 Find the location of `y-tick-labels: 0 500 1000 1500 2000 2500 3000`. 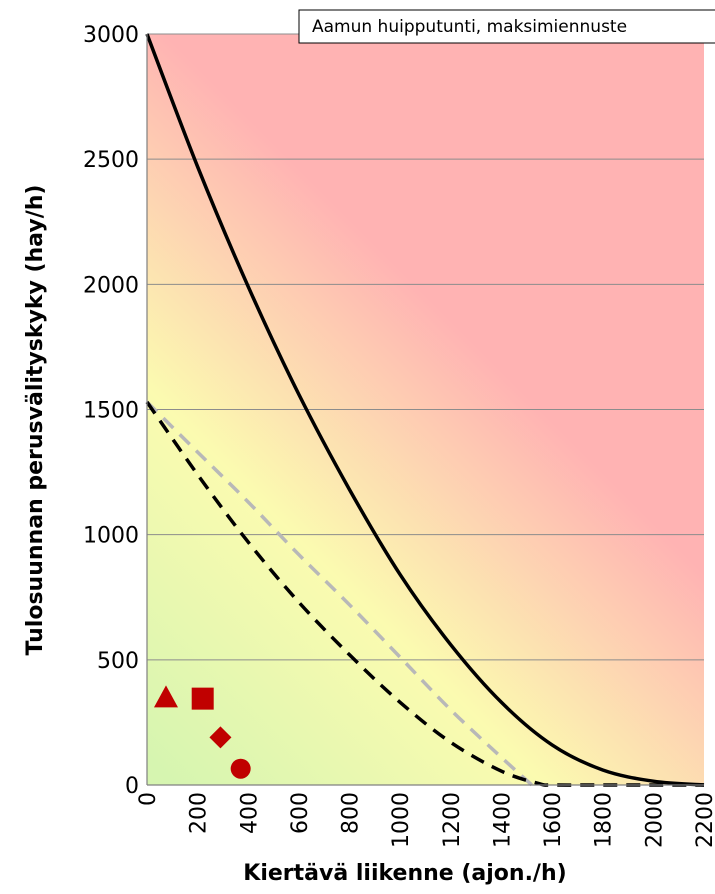

y-tick-labels: 0 500 1000 1500 2000 2500 3000 is located at coordinates (111, 411).